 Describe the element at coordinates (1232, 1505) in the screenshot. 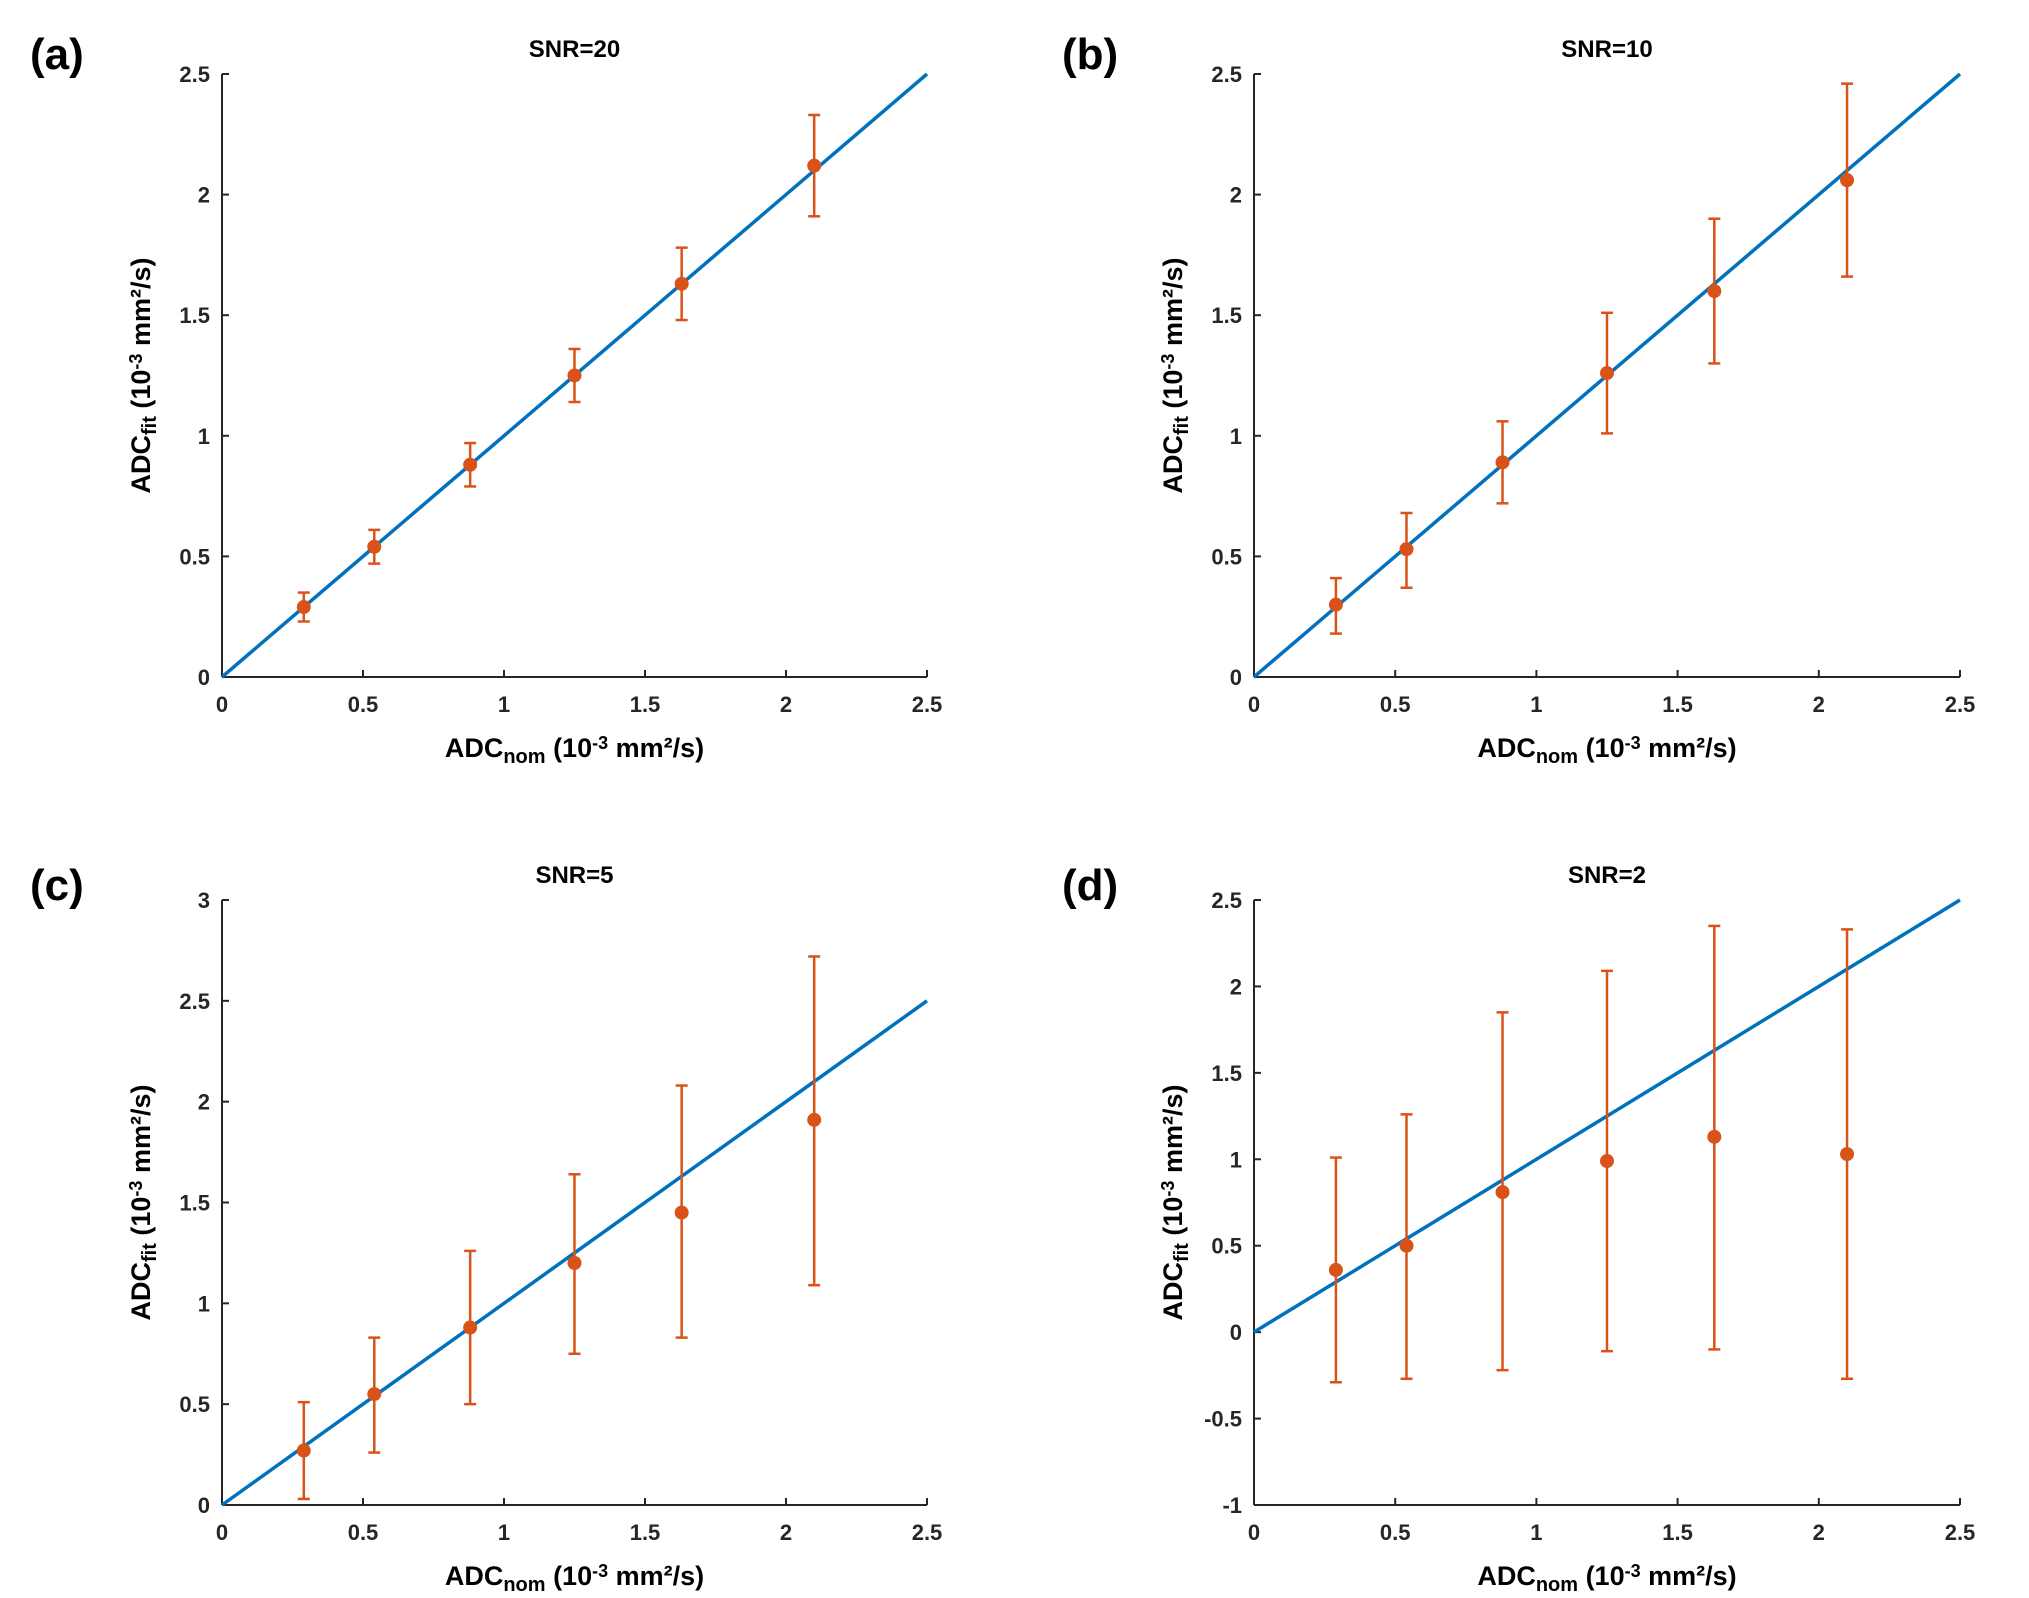

I see `y-tick-label: -1` at that location.